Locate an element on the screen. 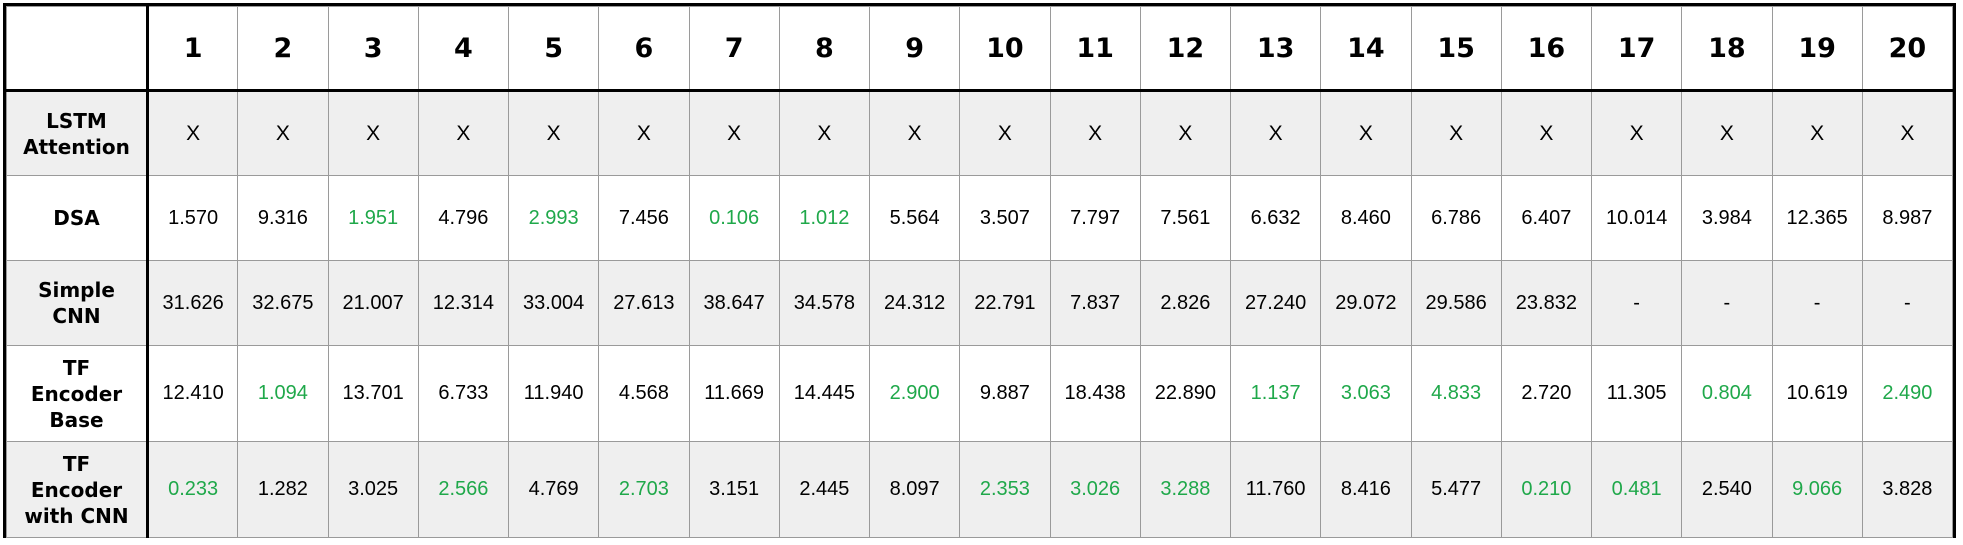 Image resolution: width=1963 pixels, height=545 pixels. table-cell: 8.097 is located at coordinates (914, 489).